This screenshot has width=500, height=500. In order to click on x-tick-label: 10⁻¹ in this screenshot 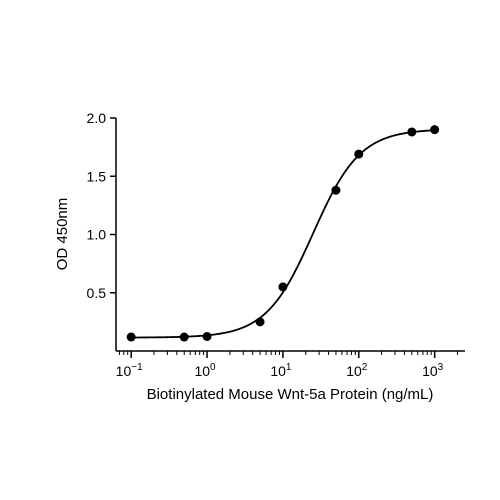, I will do `click(129, 370)`.